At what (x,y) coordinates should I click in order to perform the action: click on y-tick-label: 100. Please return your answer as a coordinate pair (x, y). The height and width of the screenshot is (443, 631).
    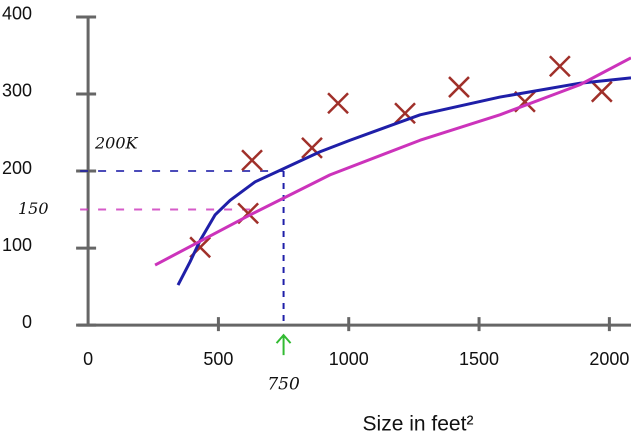
    Looking at the image, I should click on (17, 245).